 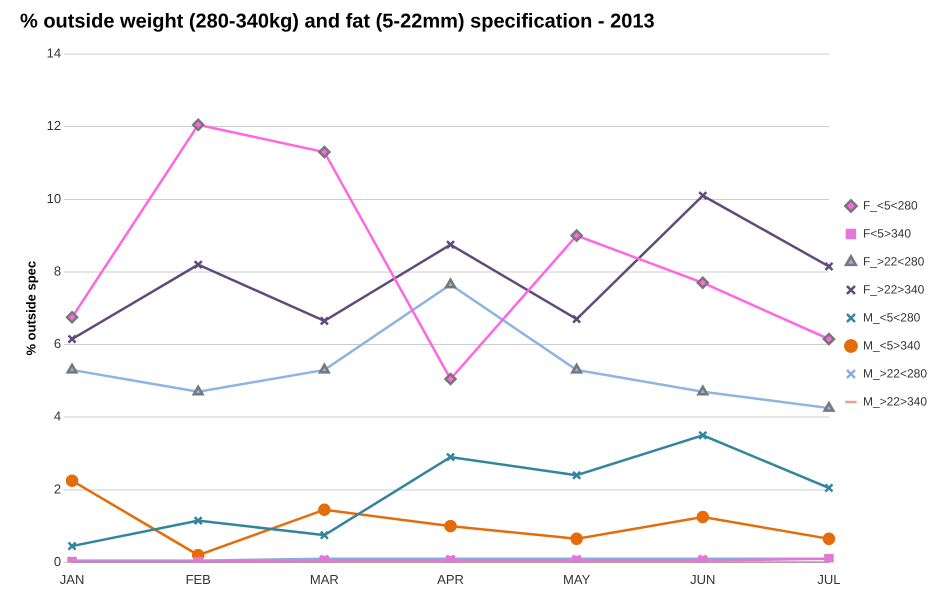 I want to click on legend-label: F_>22>340, so click(x=893, y=289).